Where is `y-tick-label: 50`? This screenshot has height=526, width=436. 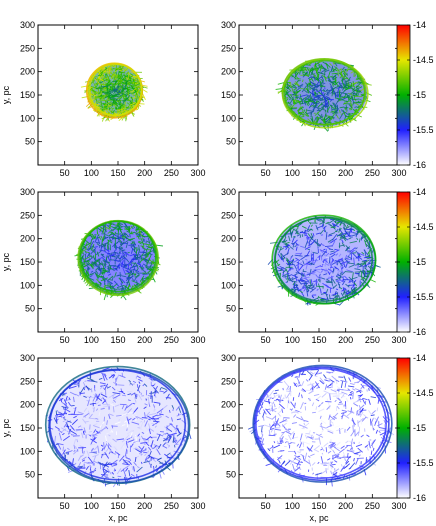
y-tick-label: 50 is located at coordinates (30, 475).